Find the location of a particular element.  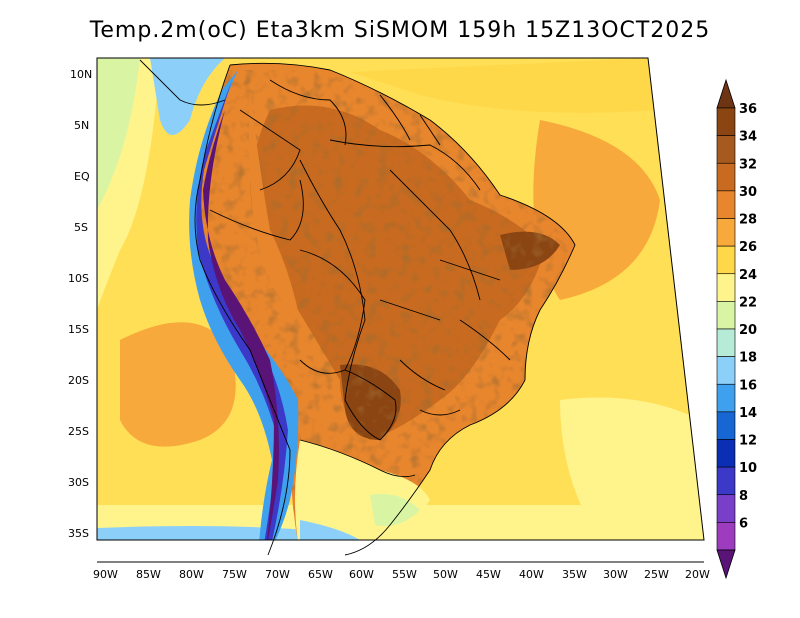

lat-label-25s: 25S is located at coordinates (78, 431).